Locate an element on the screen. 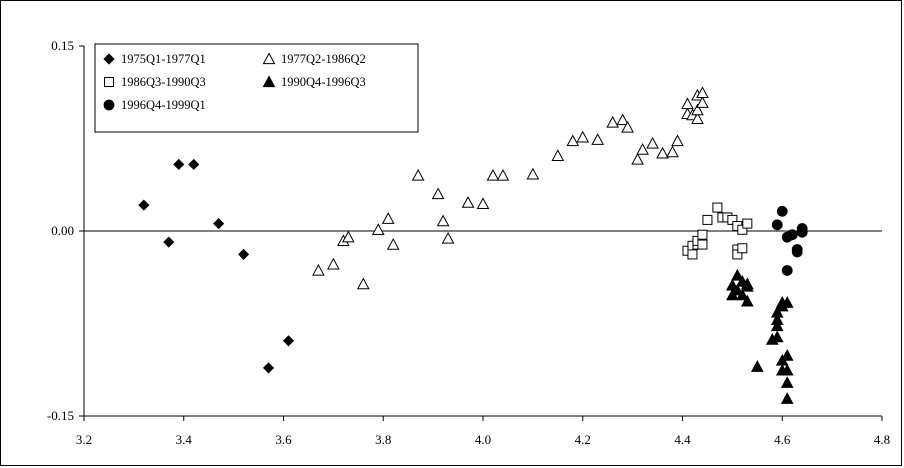 The height and width of the screenshot is (468, 904). legend-label: 1977Q2-1986Q2 is located at coordinates (323, 59).